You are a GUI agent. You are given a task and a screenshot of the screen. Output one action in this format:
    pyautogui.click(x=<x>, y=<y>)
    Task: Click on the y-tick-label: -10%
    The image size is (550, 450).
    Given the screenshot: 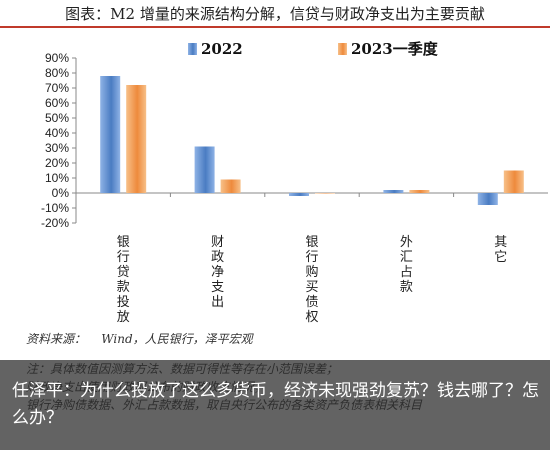 What is the action you would take?
    pyautogui.click(x=55, y=208)
    